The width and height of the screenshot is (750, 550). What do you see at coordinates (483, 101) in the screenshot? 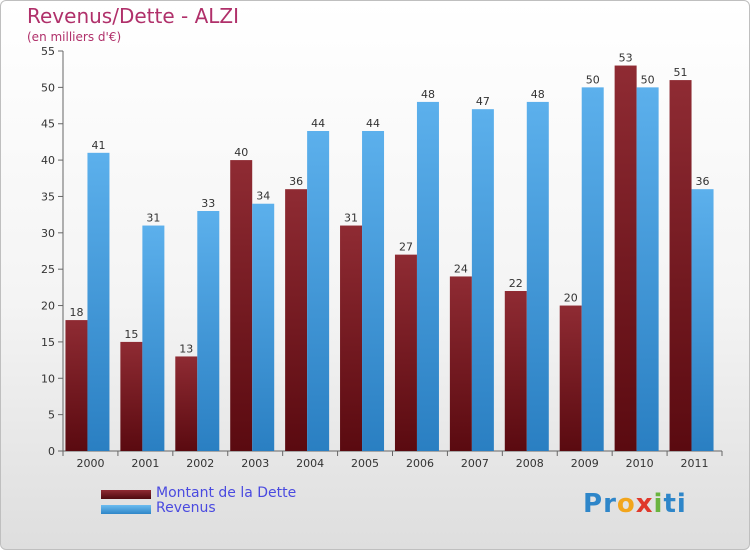
I see `data-label-revenus: 47` at bounding box center [483, 101].